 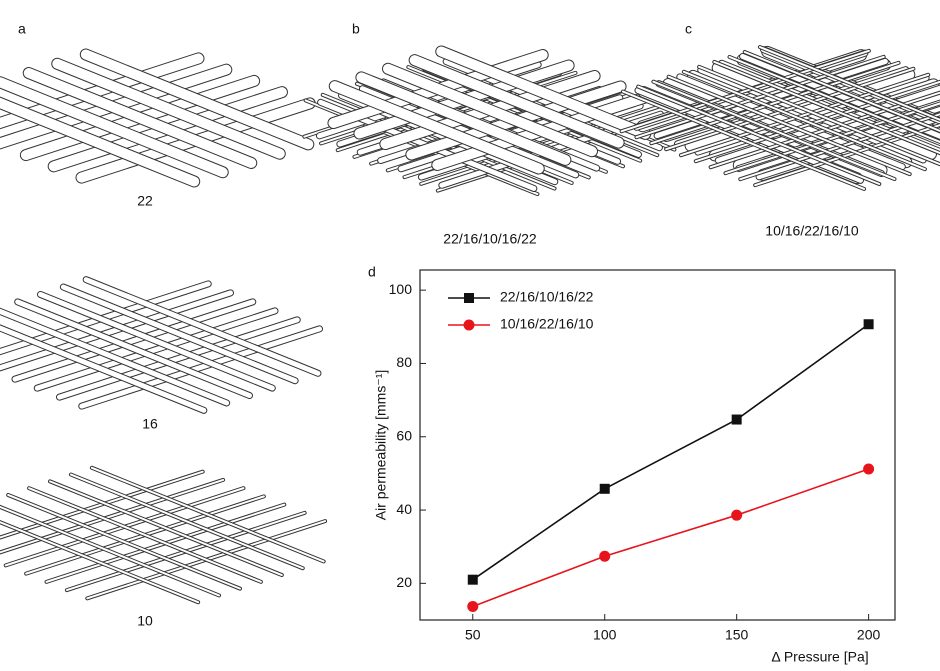 What do you see at coordinates (401, 289) in the screenshot?
I see `y-tick-label: 100` at bounding box center [401, 289].